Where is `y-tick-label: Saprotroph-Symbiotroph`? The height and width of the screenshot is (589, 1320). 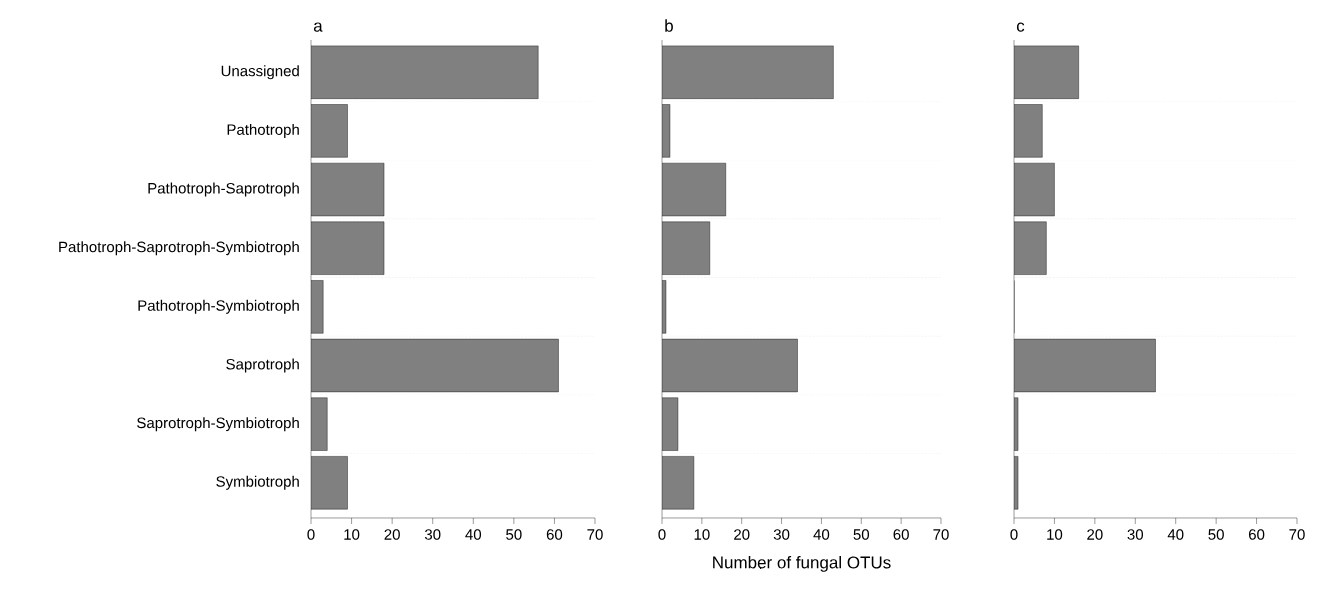 y-tick-label: Saprotroph-Symbiotroph is located at coordinates (218, 424).